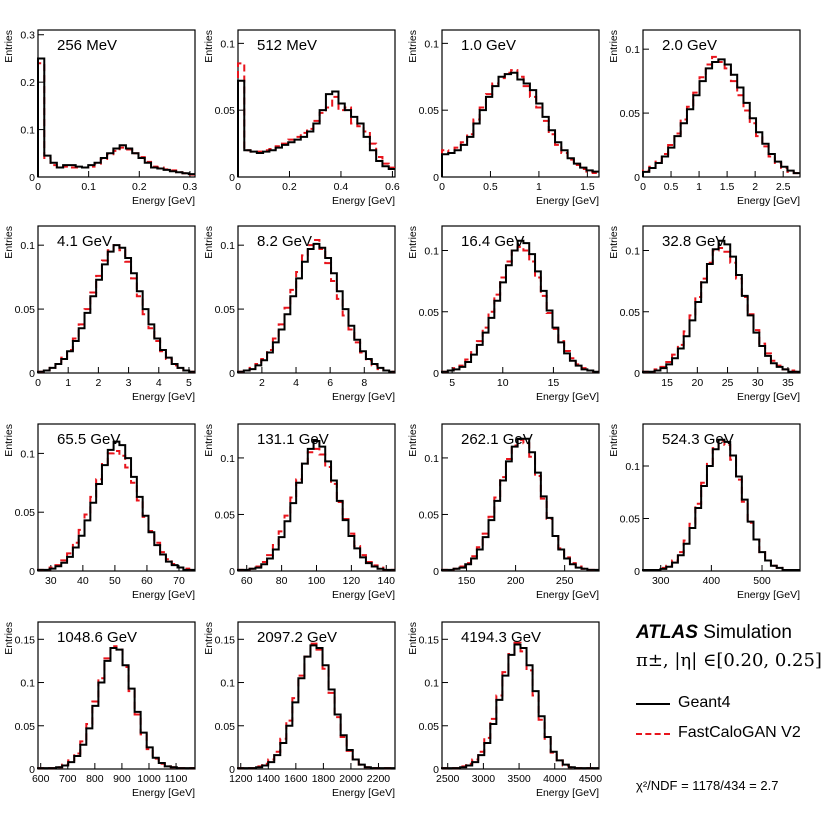 This screenshot has width=831, height=815. What do you see at coordinates (714, 633) in the screenshot?
I see `atlas-label: ATLAS Simulation` at bounding box center [714, 633].